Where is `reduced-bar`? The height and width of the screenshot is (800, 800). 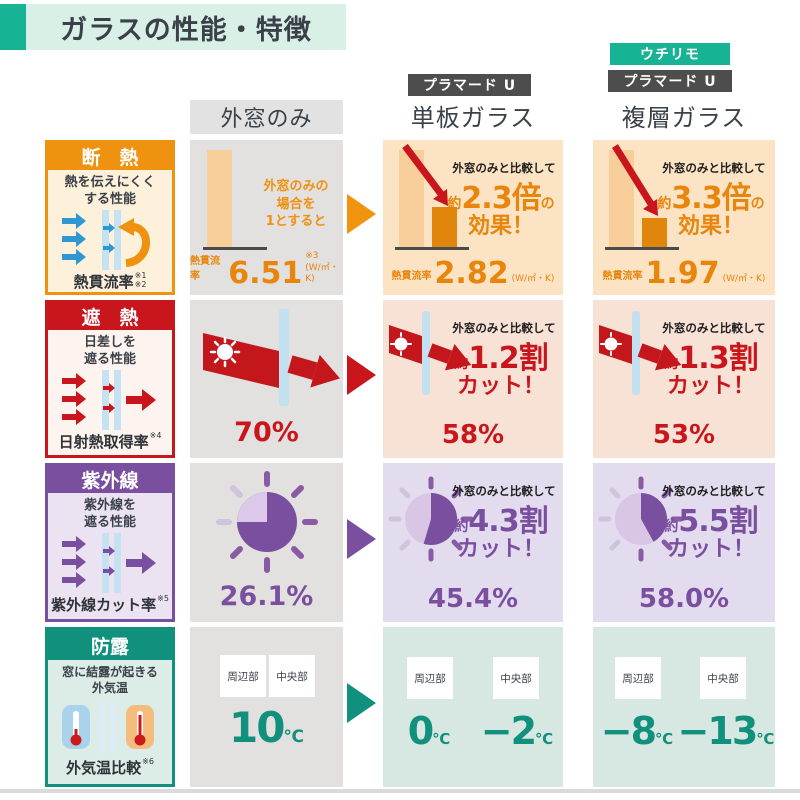
reduced-bar is located at coordinates (654, 232).